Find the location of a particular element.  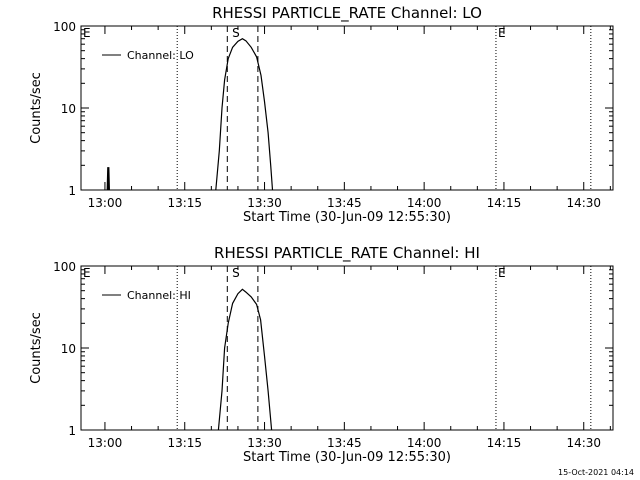

footer-timestamp: 15-Oct-2021 04:14 is located at coordinates (596, 472).